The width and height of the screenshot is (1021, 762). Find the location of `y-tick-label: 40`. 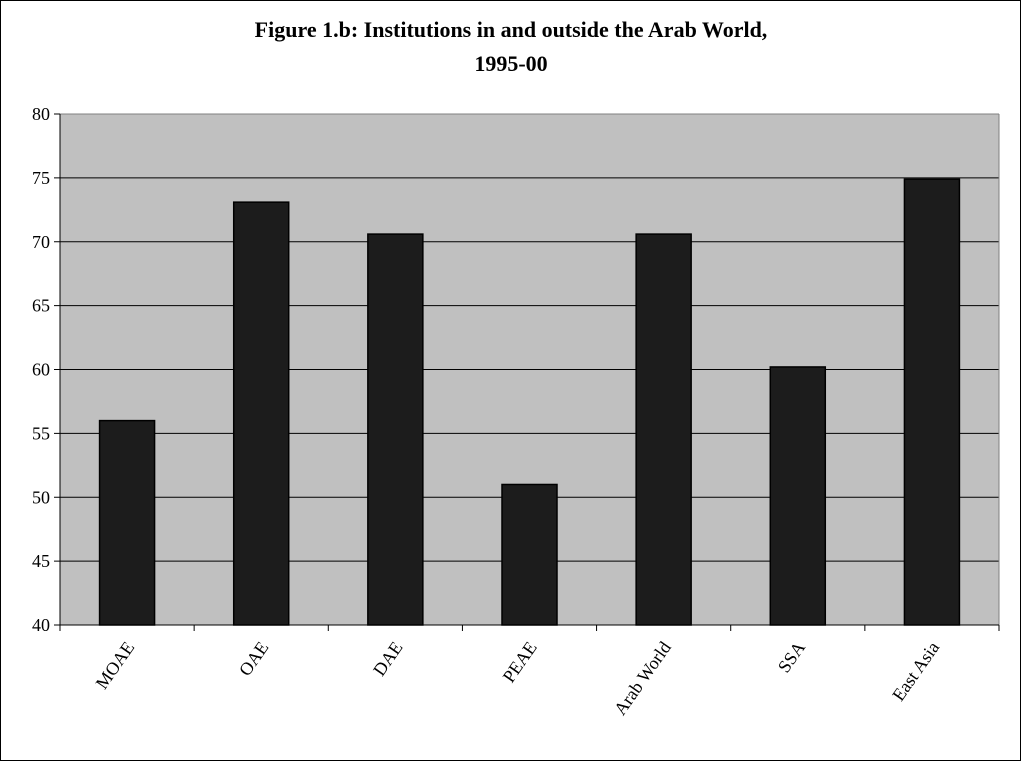

y-tick-label: 40 is located at coordinates (41, 625).